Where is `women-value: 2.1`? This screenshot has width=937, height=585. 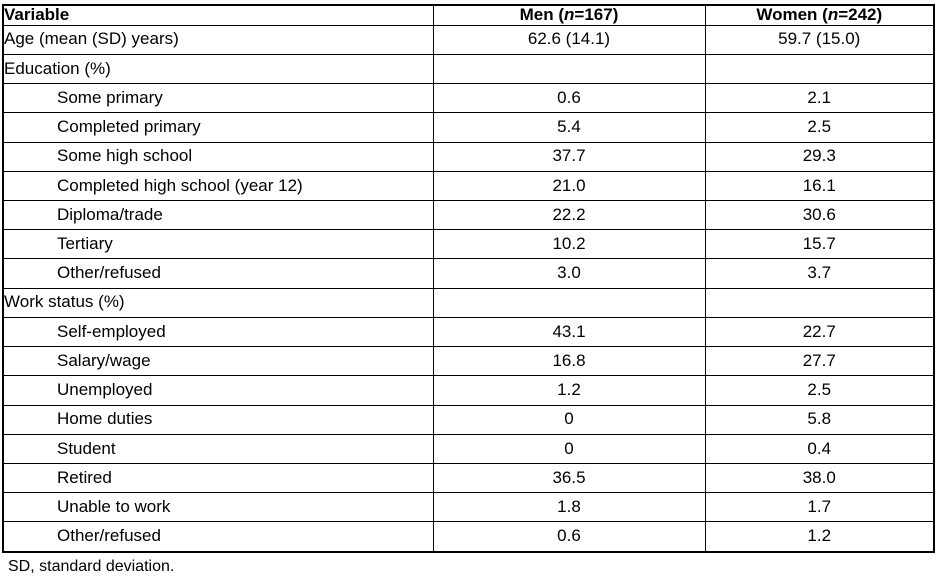
women-value: 2.1 is located at coordinates (819, 98).